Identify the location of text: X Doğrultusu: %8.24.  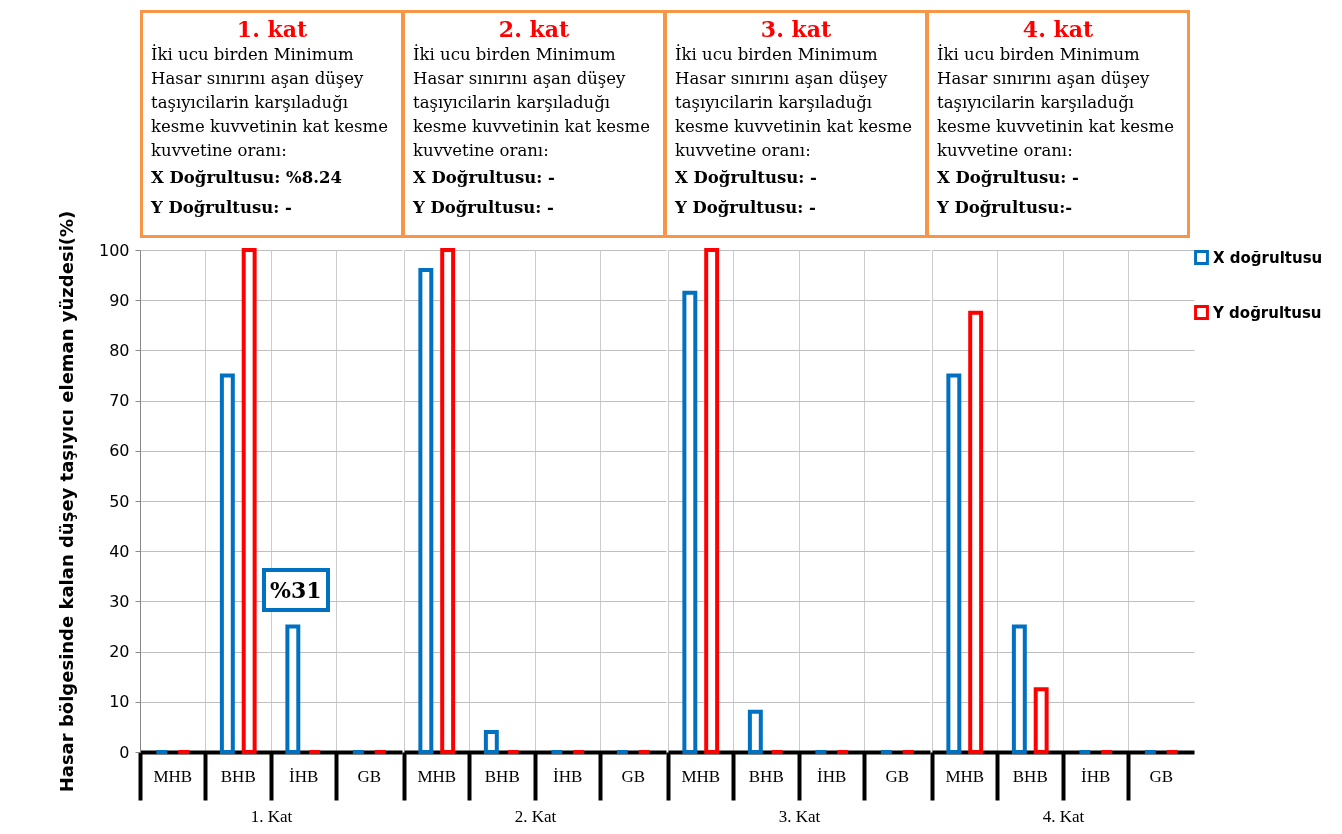
(247, 178).